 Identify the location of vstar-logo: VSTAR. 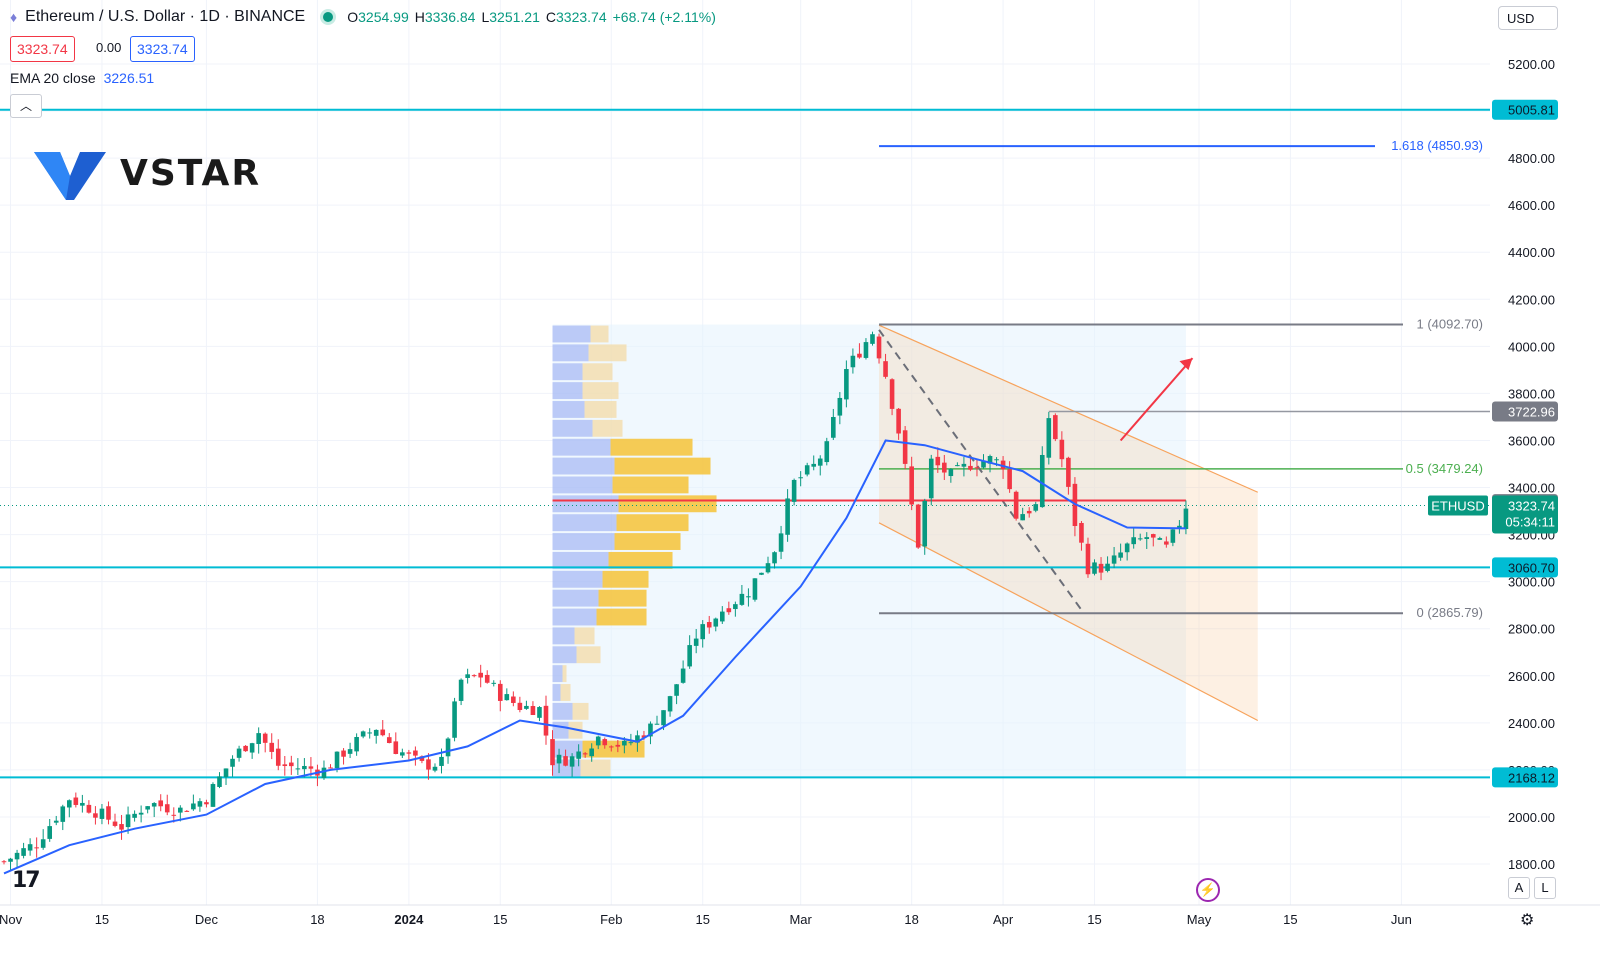
(147, 173).